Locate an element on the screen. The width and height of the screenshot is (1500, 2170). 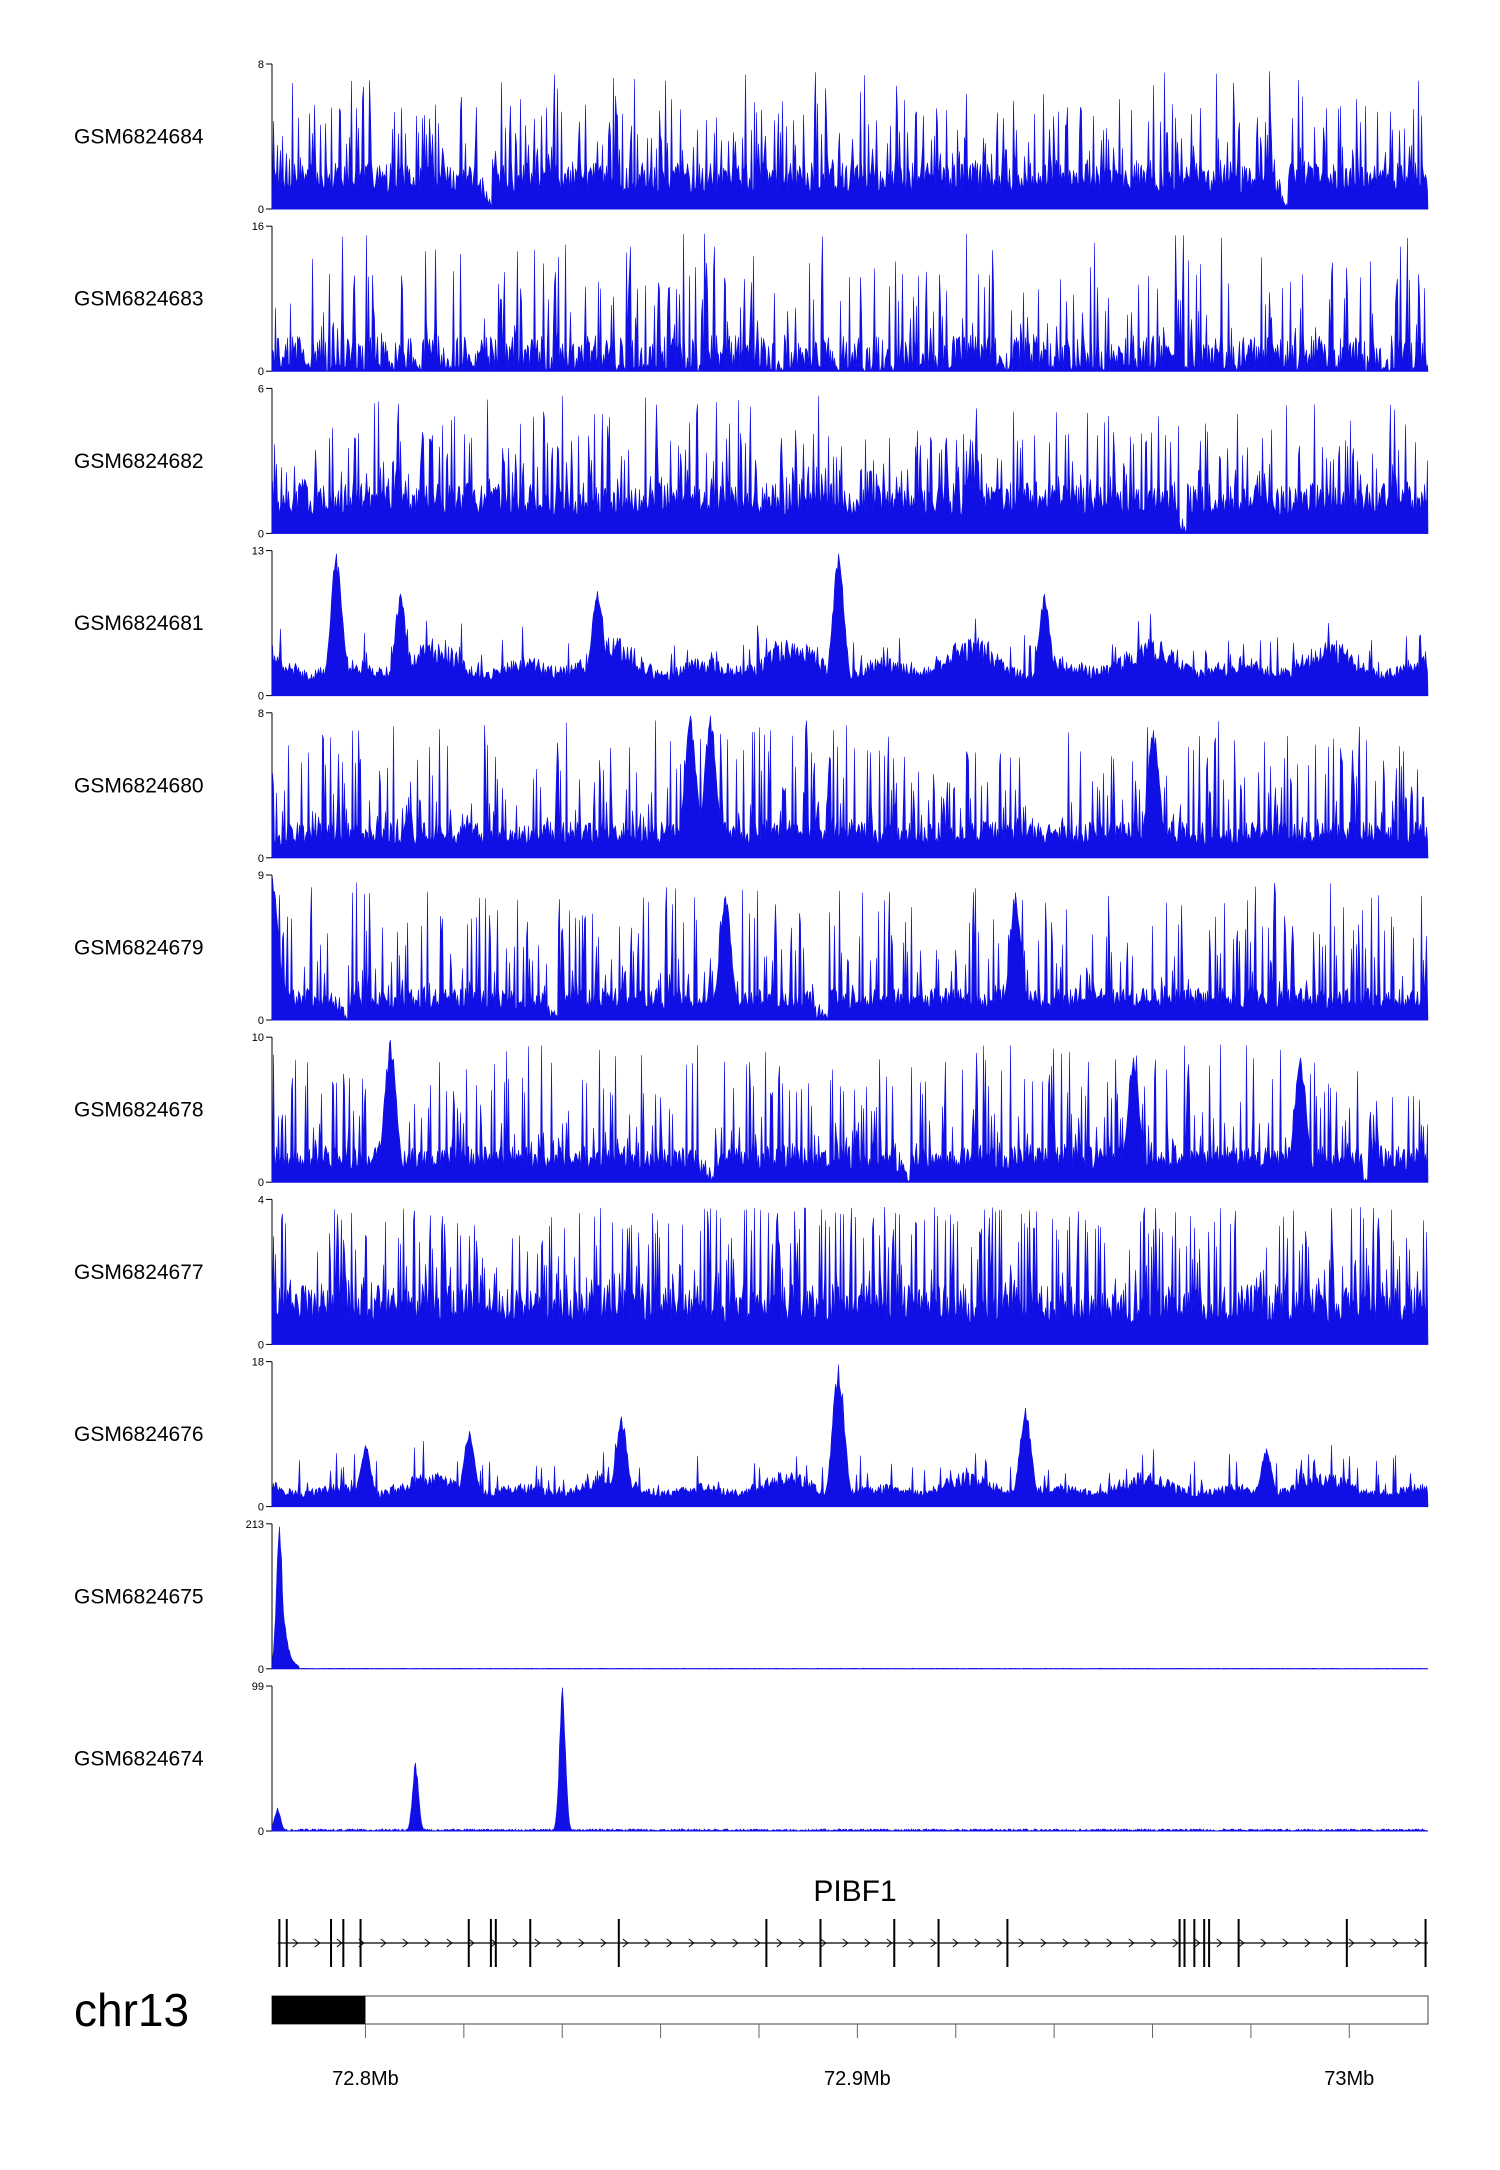
track-GSM6824680: GSM6824680 8 0 is located at coordinates (751, 786).